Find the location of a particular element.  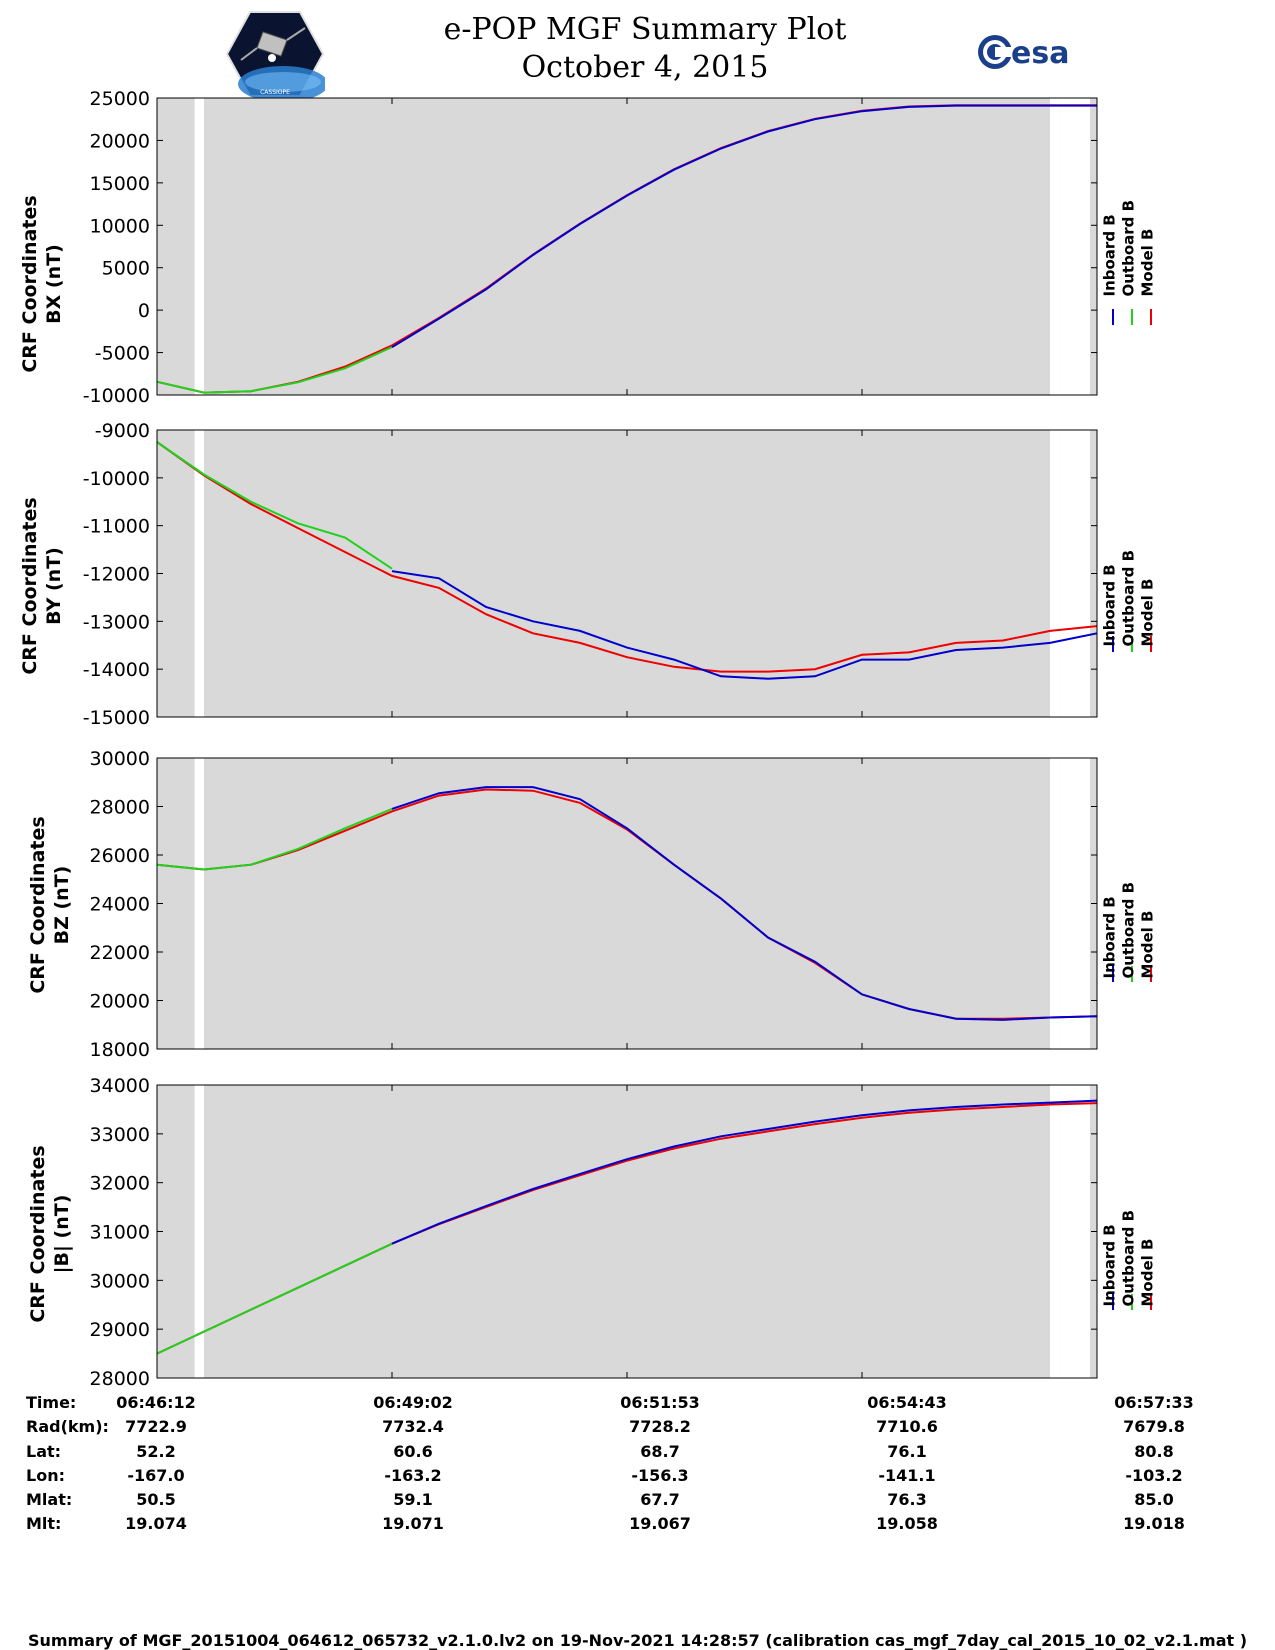

info-value: 67.7 is located at coordinates (660, 1499).